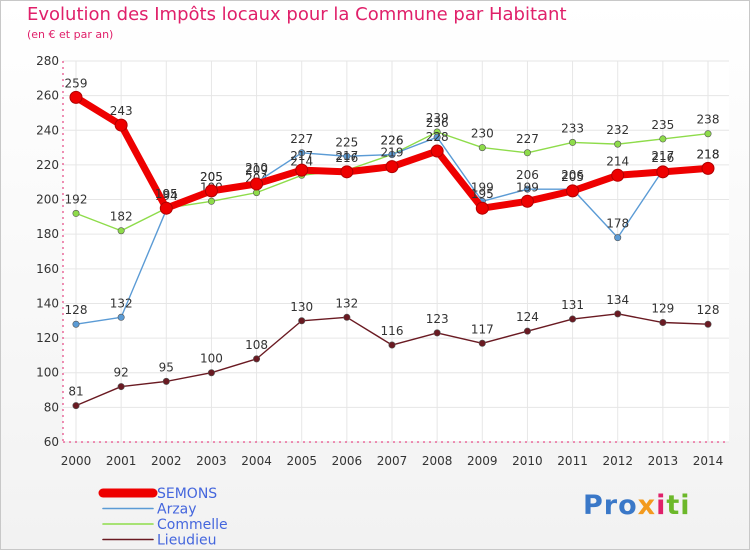  Describe the element at coordinates (47, 61) in the screenshot. I see `y-tick-label: 280` at that location.